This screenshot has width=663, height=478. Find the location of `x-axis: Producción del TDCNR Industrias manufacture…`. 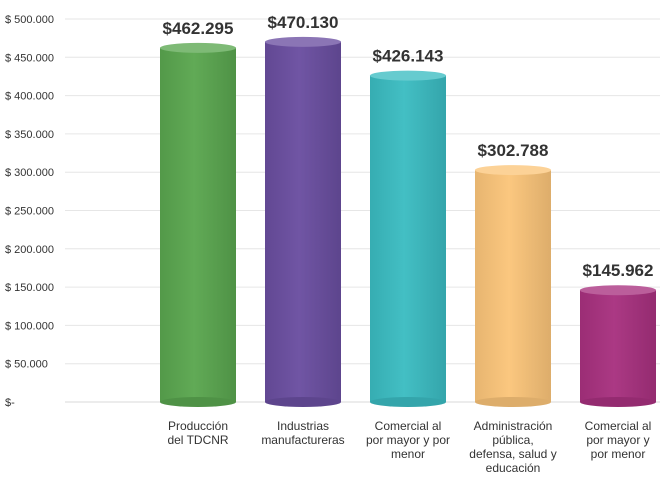

x-axis: Producción del TDCNR Industrias manufacture… is located at coordinates (409, 447).